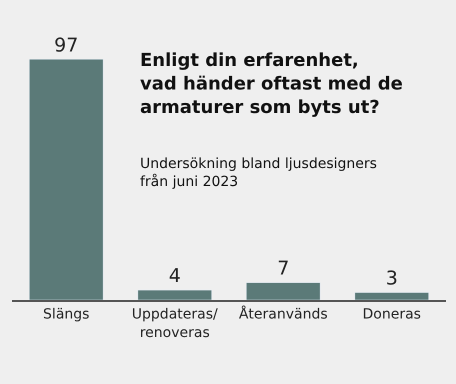 This screenshot has height=384, width=456. Describe the element at coordinates (258, 173) in the screenshot. I see `text: Undersökning bland ljusdesigners från juni 2023` at that location.